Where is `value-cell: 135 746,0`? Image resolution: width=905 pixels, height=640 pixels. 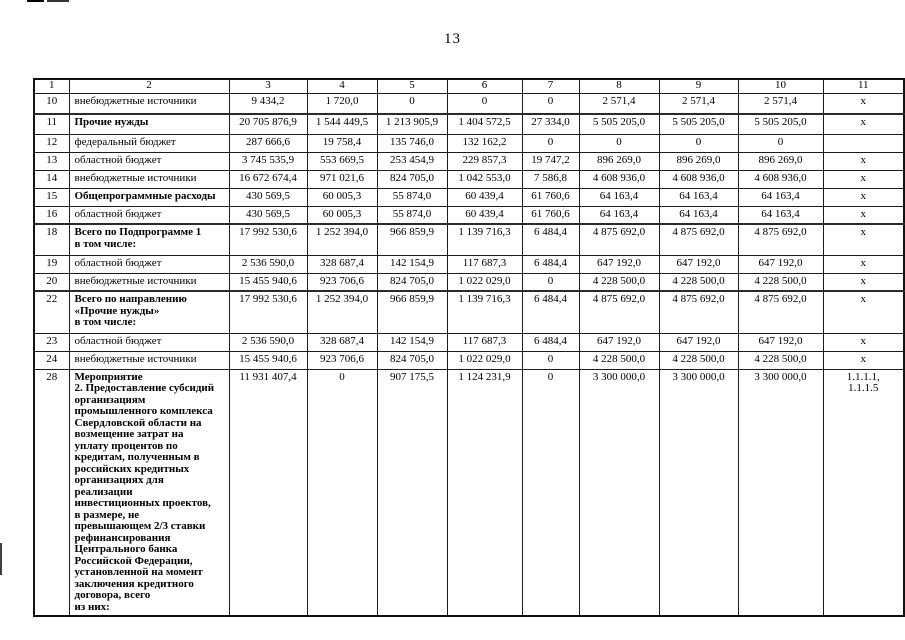 value-cell: 135 746,0 is located at coordinates (412, 143).